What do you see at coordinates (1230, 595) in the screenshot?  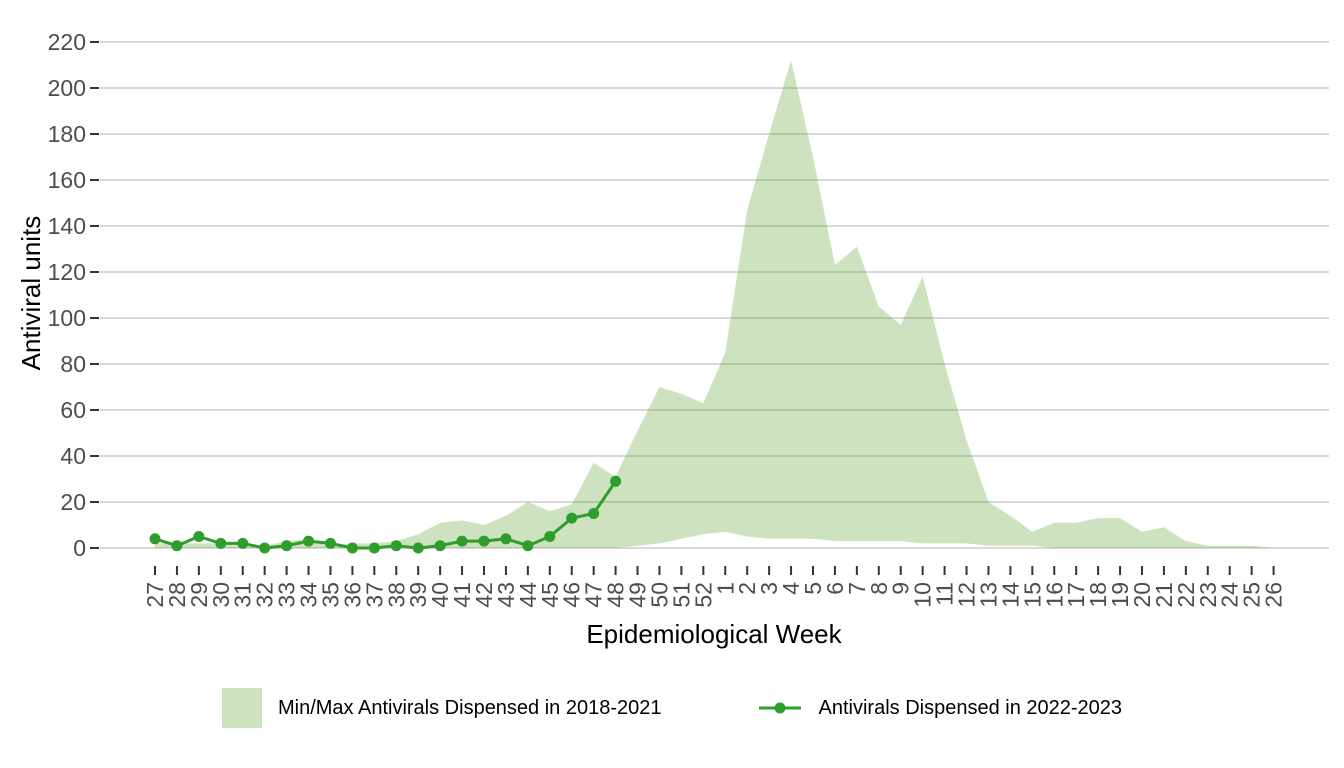 I see `x-tick-label: 24` at bounding box center [1230, 595].